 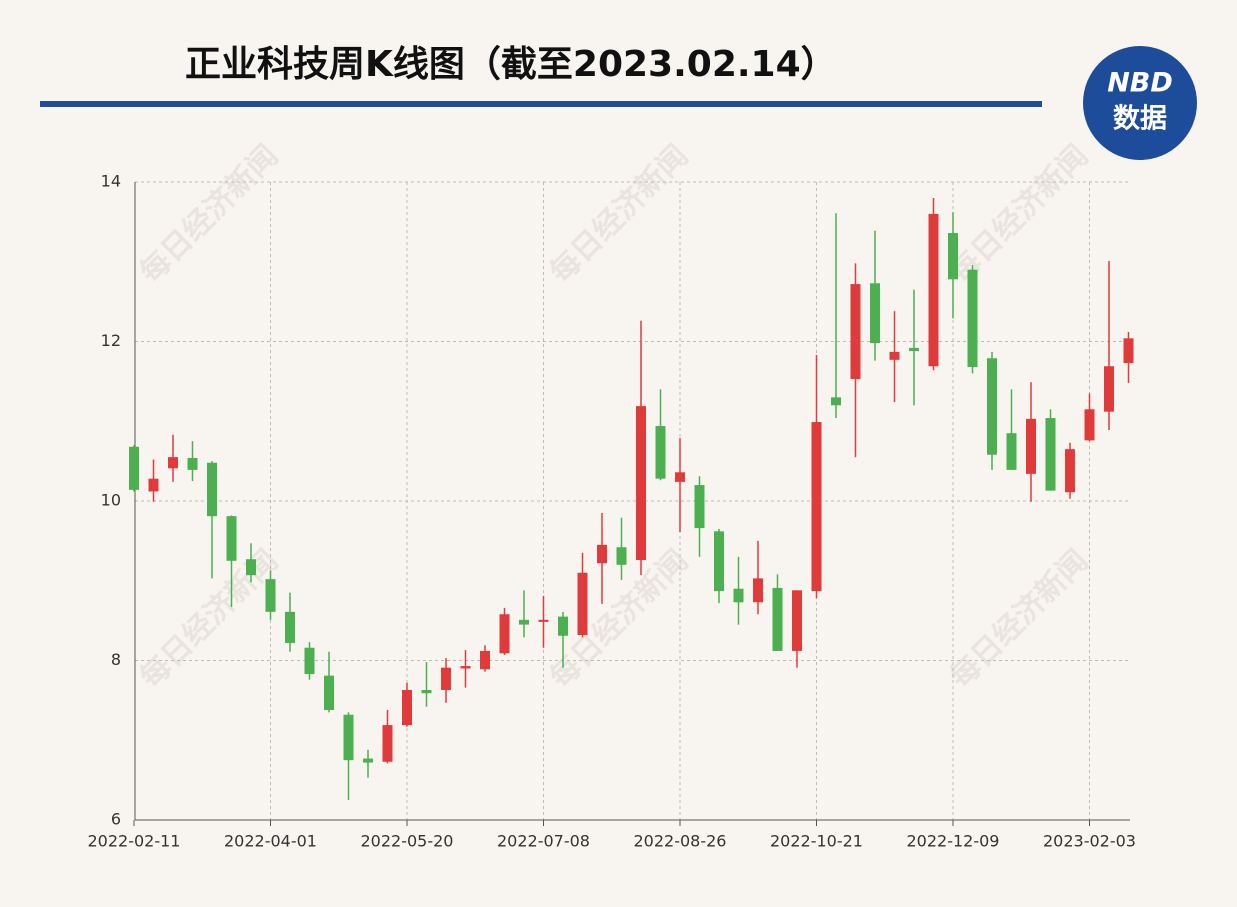 What do you see at coordinates (1140, 119) in the screenshot?
I see `logo-text: 数据` at bounding box center [1140, 119].